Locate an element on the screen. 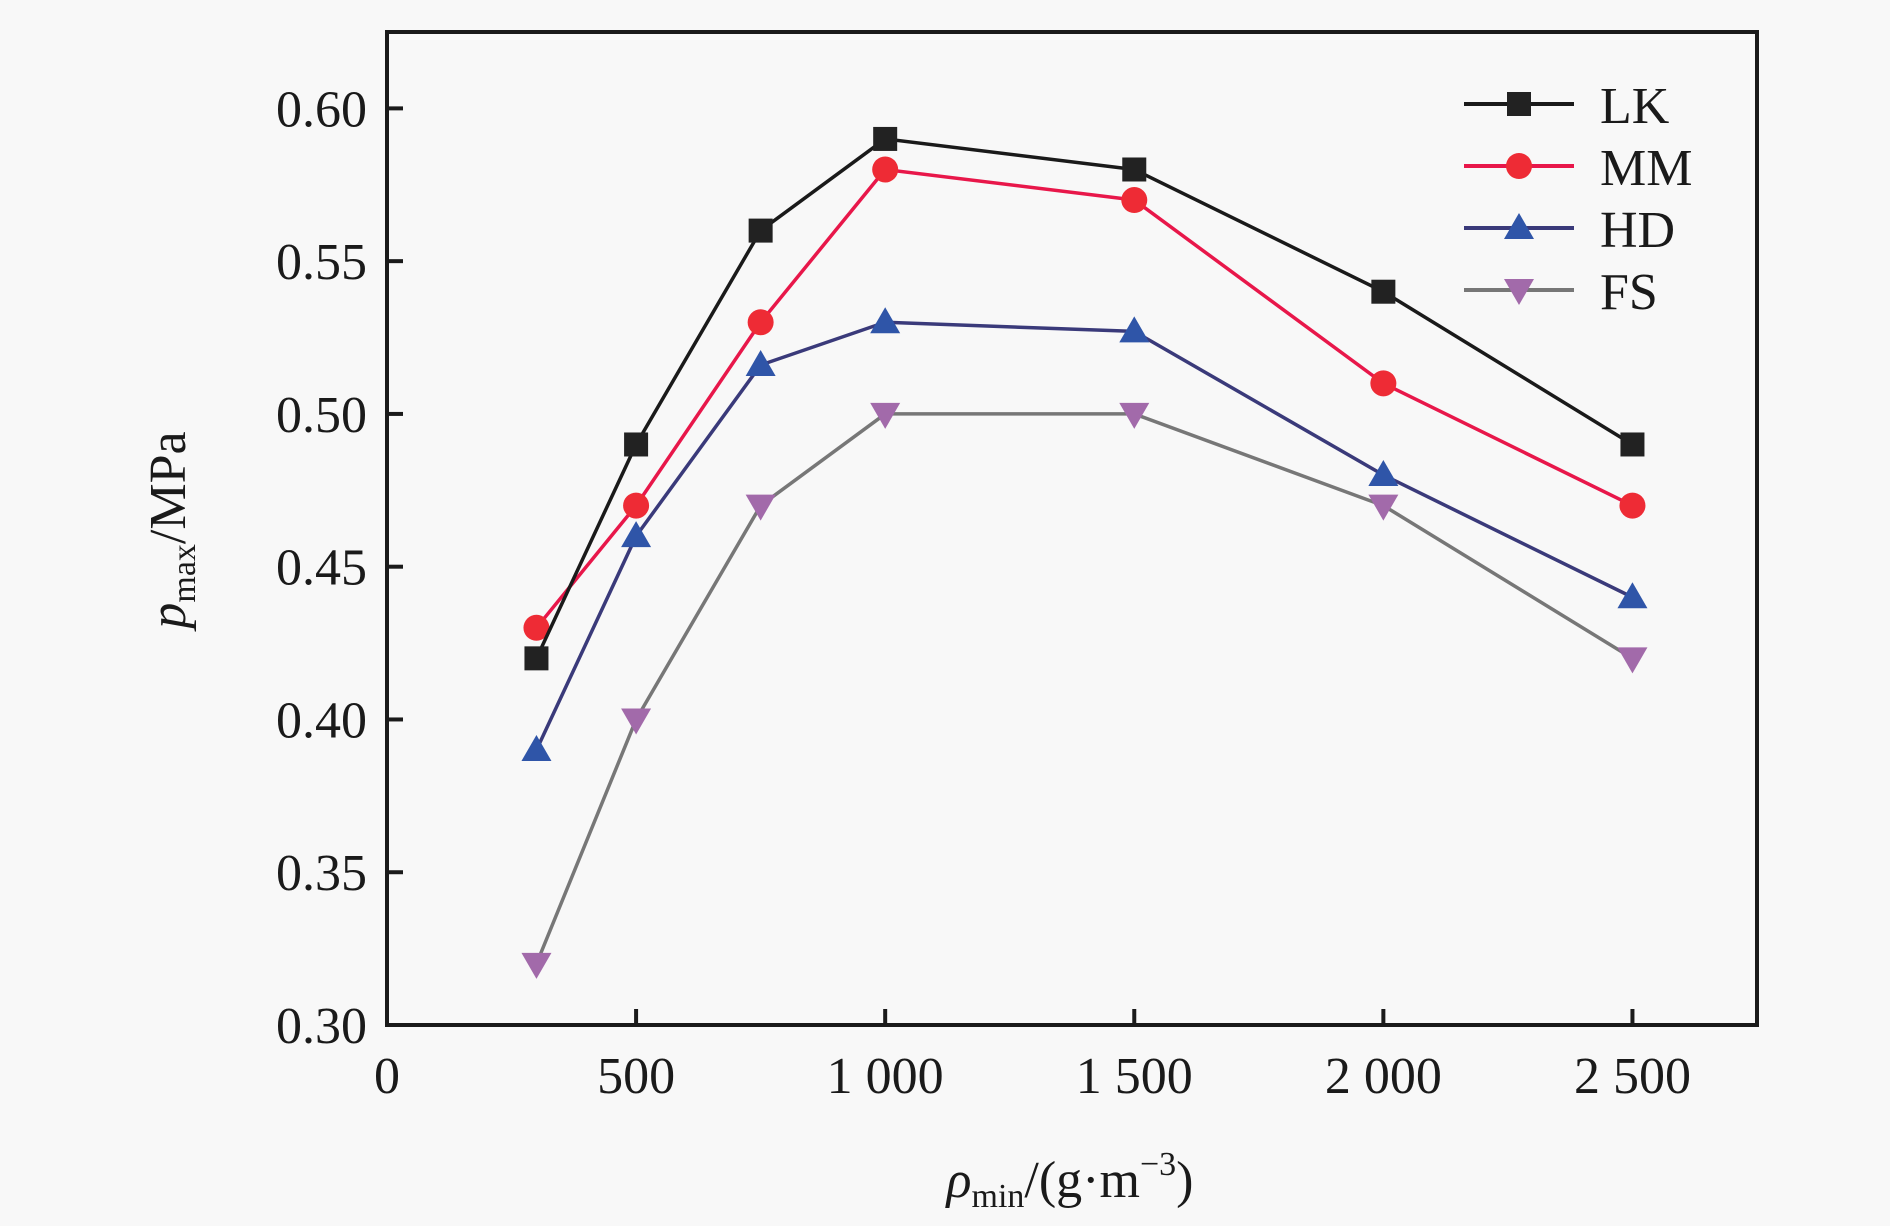 The image size is (1890, 1226). x-axis-title: ρmin/(g·m−3) is located at coordinates (1069, 1180).